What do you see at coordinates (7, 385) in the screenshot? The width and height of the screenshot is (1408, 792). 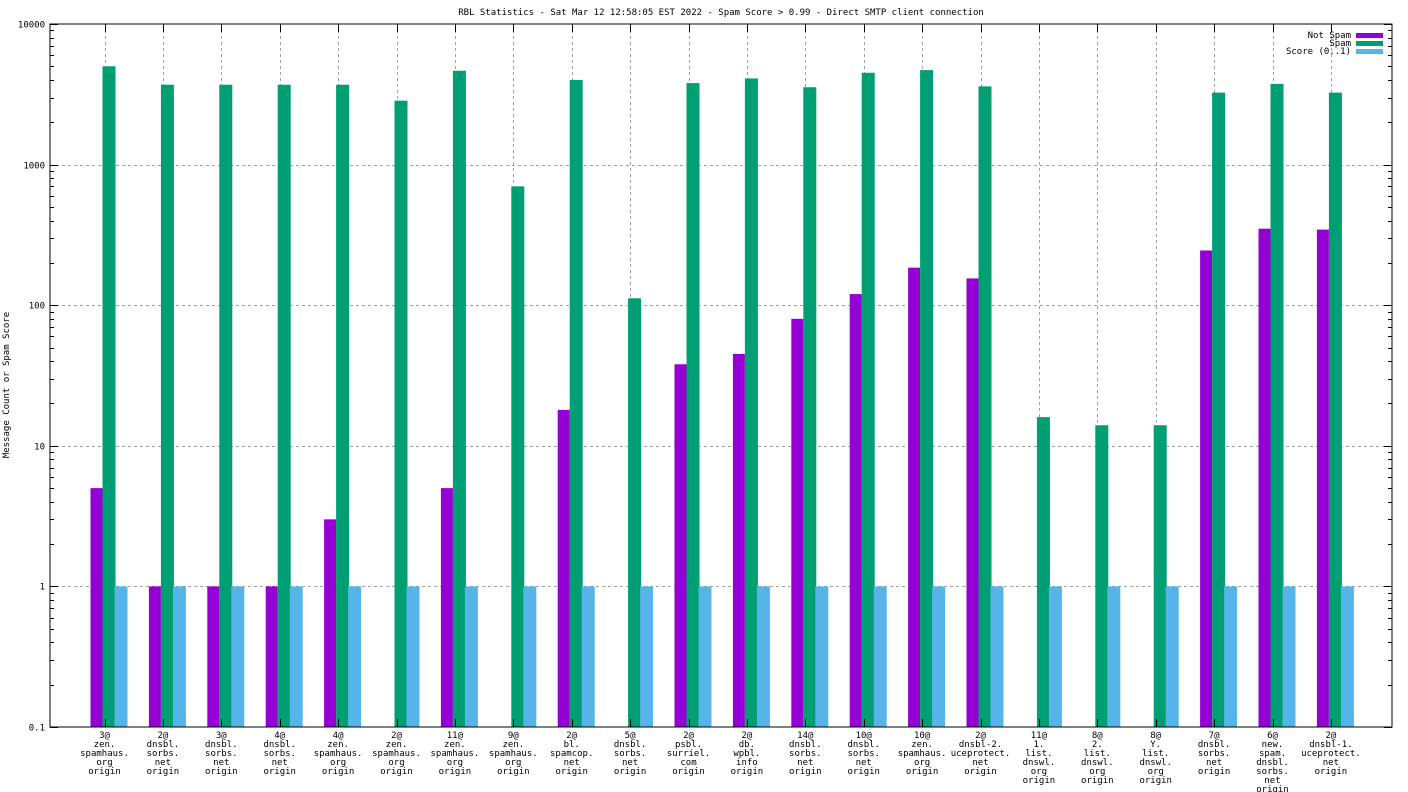 I see `y-axis-label: Message Count or Spam Score` at bounding box center [7, 385].